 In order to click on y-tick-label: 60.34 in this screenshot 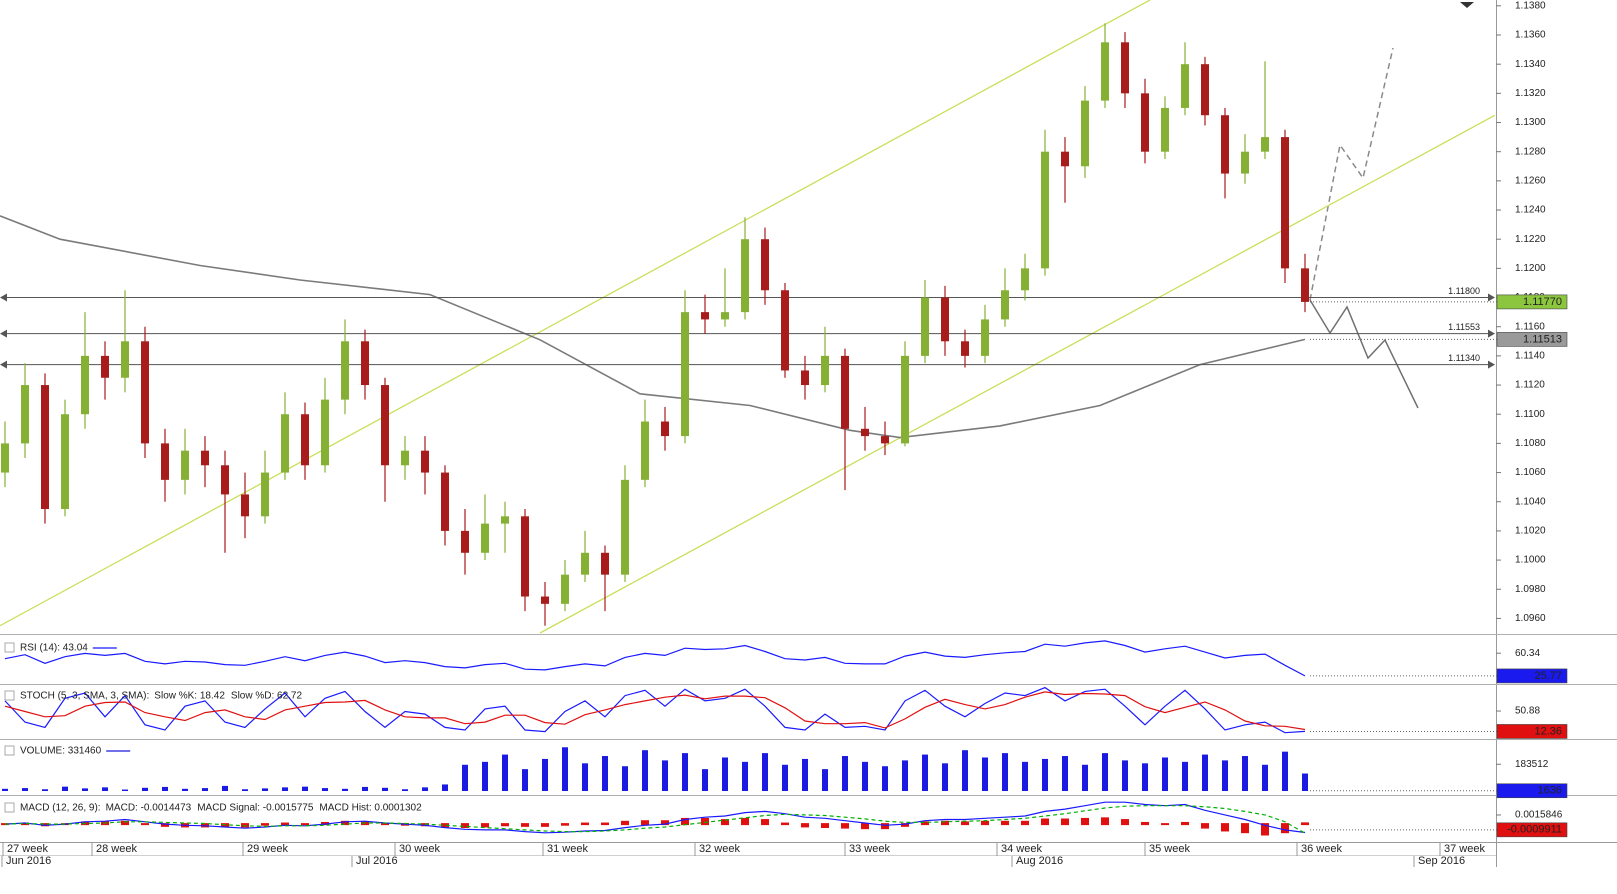, I will do `click(1527, 653)`.